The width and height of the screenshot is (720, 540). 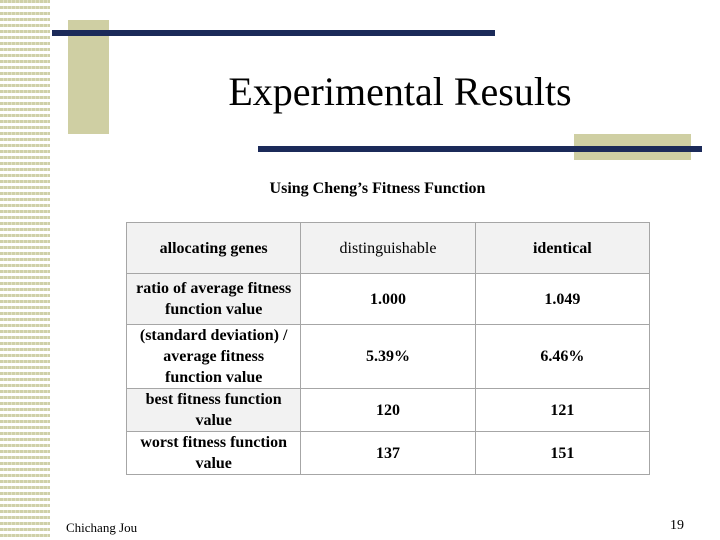 What do you see at coordinates (377, 188) in the screenshot?
I see `slide-subtitle: Using Cheng’s Fitness Function` at bounding box center [377, 188].